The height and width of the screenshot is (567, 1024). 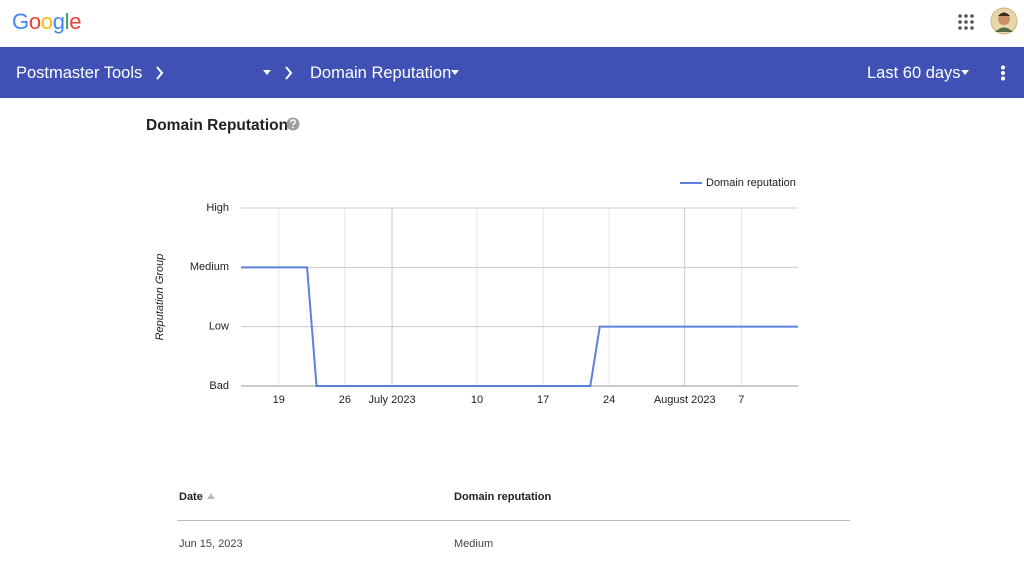 I want to click on breadcrumb-product: Postmaster Tools, so click(x=79, y=73).